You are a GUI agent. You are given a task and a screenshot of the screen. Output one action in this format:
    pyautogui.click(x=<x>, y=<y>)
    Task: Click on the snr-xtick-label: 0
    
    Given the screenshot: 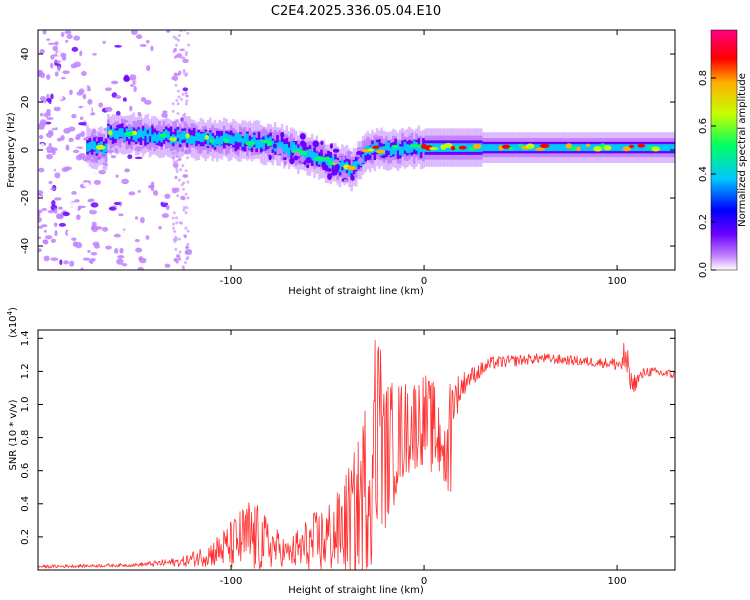 What is the action you would take?
    pyautogui.click(x=424, y=581)
    